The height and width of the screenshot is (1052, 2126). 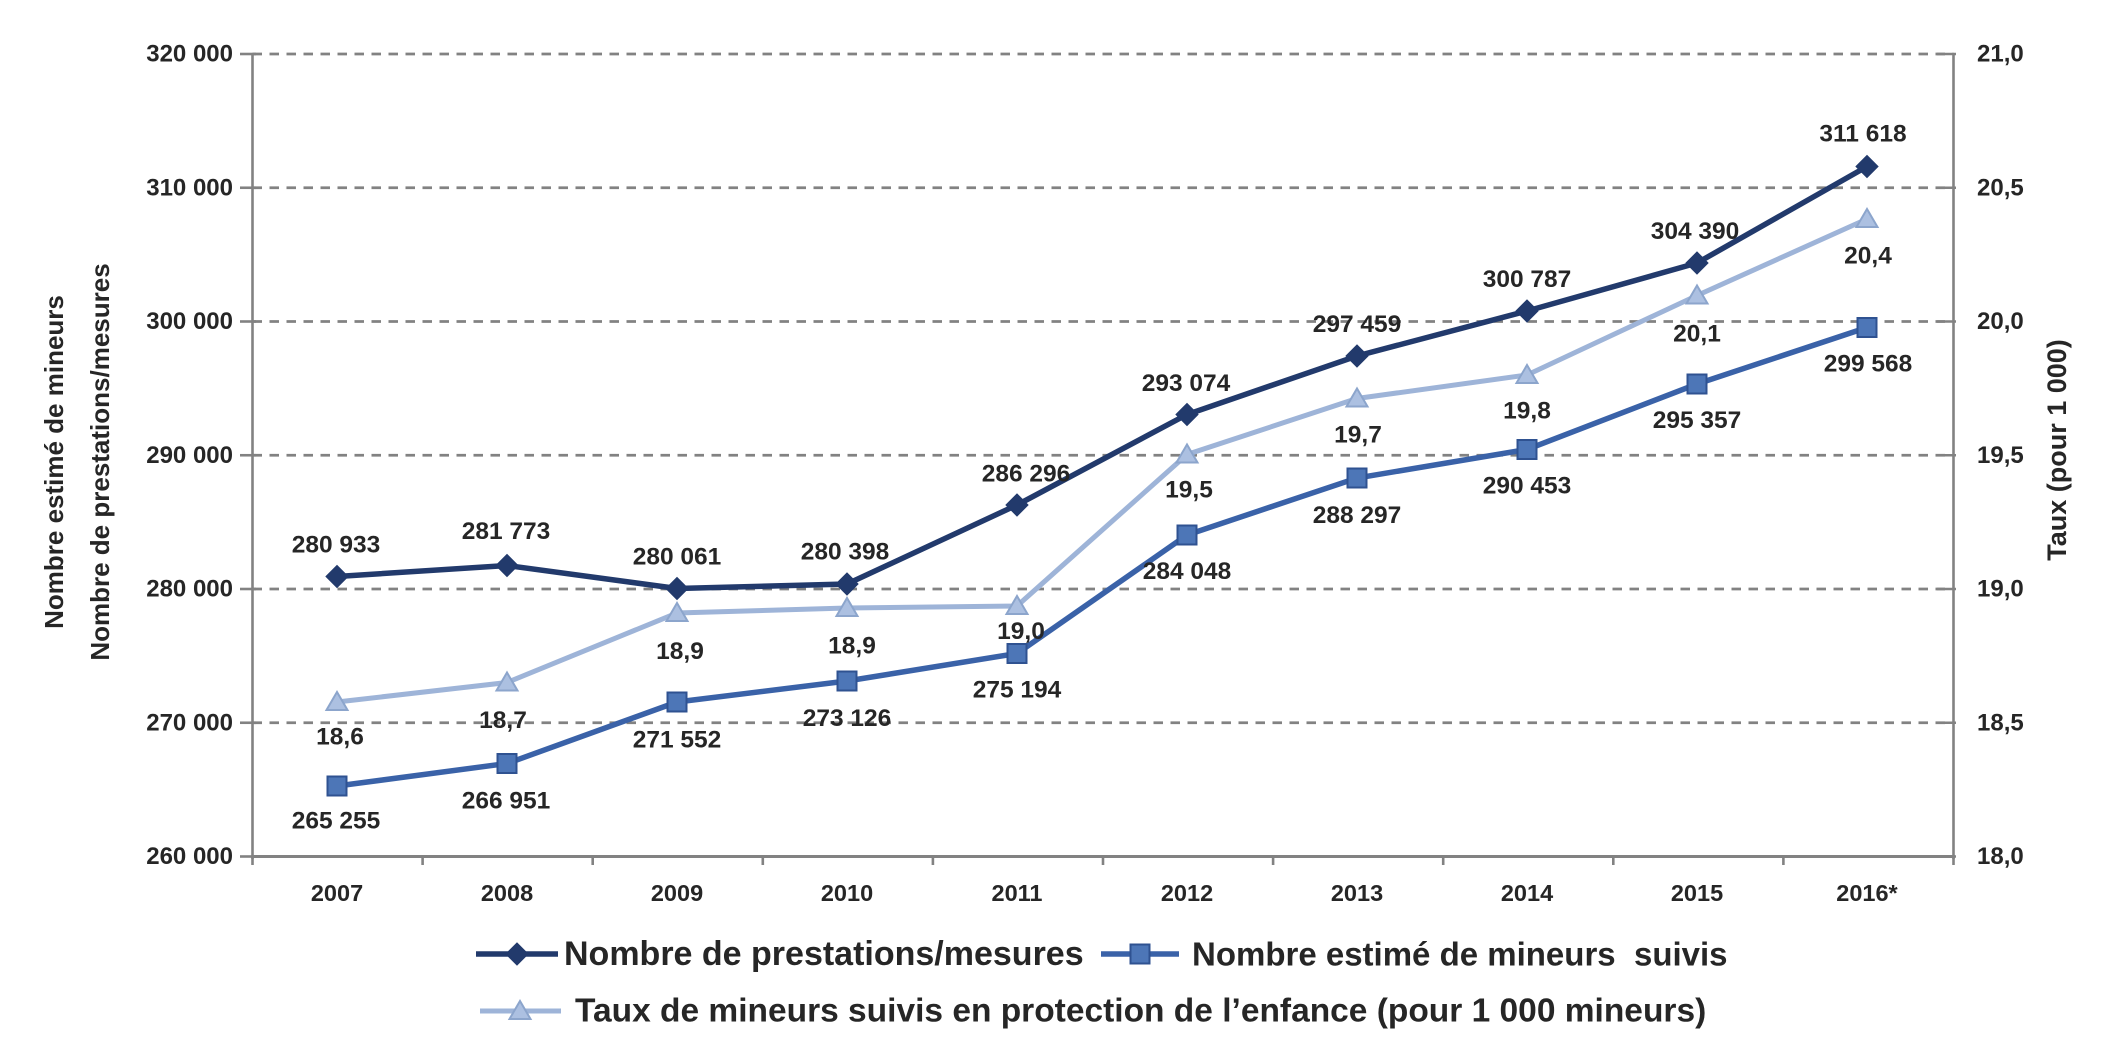 What do you see at coordinates (189, 455) in the screenshot?
I see `svg-text: 290 000` at bounding box center [189, 455].